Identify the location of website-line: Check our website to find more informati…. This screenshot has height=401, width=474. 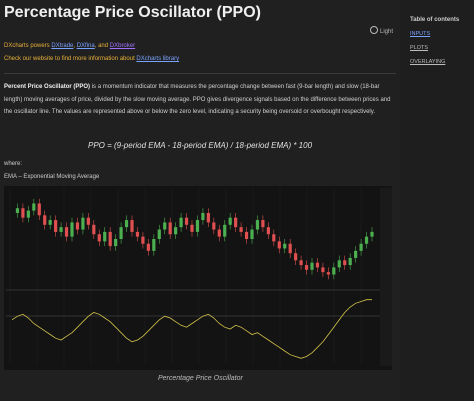
(91, 59).